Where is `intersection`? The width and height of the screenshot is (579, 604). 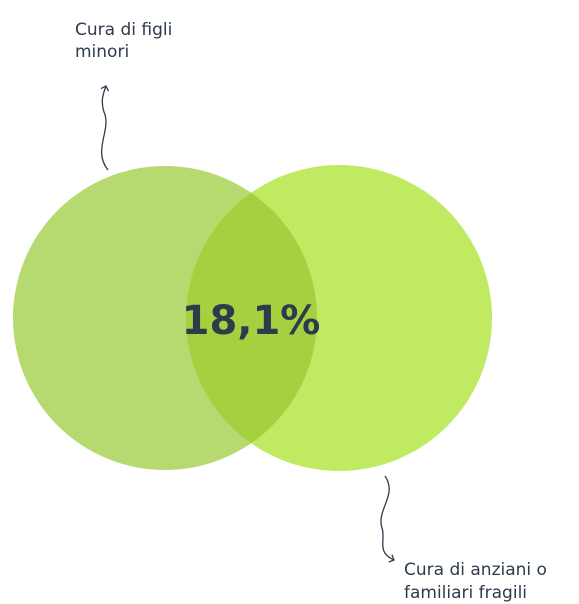 intersection is located at coordinates (251, 318).